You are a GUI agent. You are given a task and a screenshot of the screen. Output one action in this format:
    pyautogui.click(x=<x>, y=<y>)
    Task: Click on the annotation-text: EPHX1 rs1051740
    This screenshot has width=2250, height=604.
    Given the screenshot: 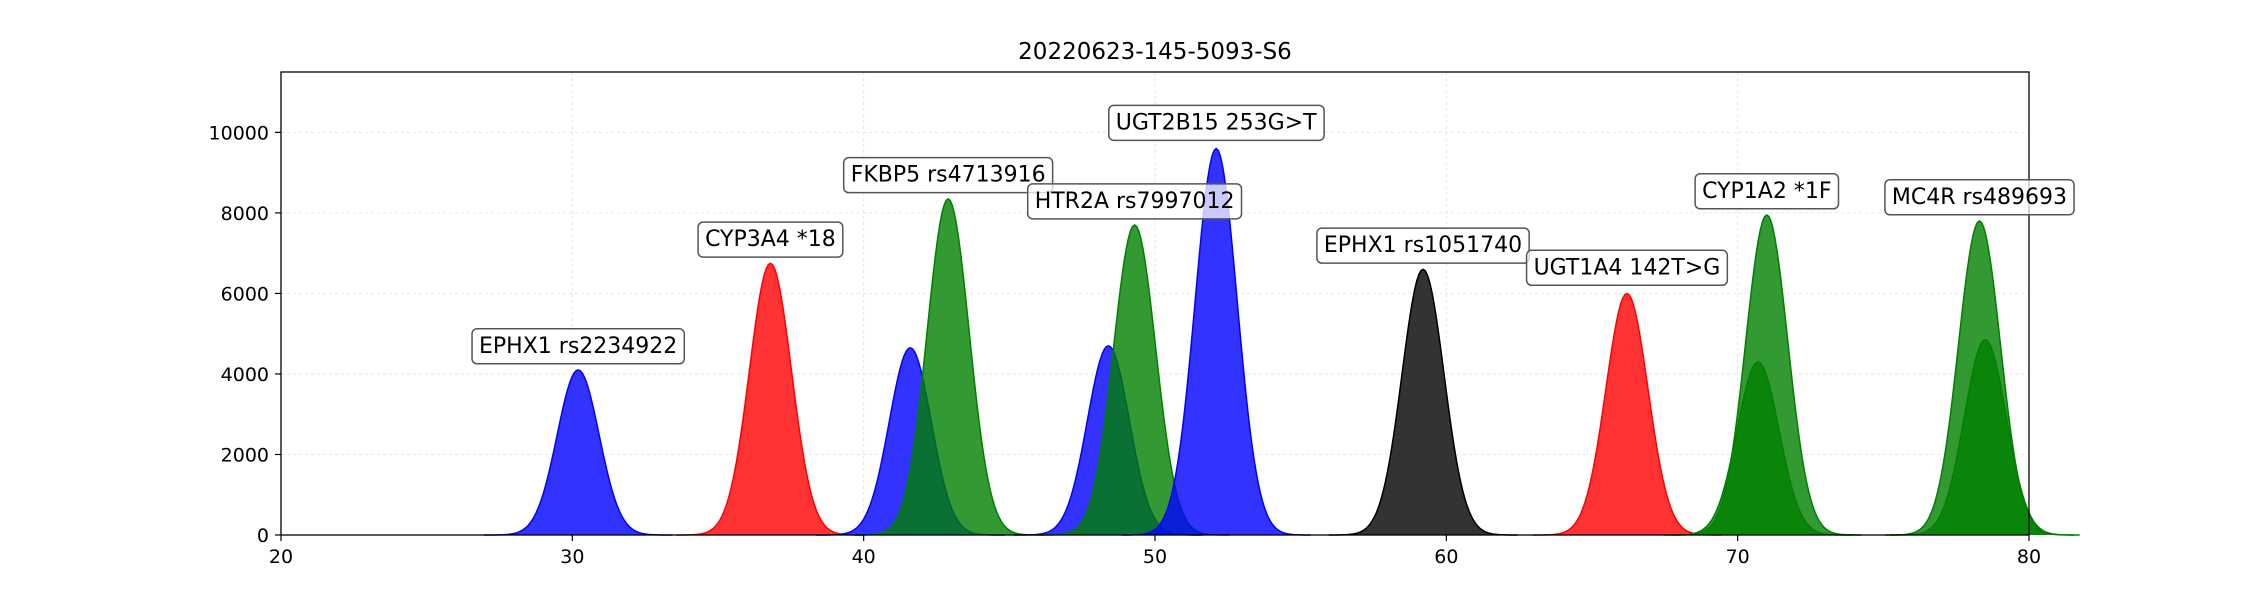 What is the action you would take?
    pyautogui.click(x=1423, y=245)
    